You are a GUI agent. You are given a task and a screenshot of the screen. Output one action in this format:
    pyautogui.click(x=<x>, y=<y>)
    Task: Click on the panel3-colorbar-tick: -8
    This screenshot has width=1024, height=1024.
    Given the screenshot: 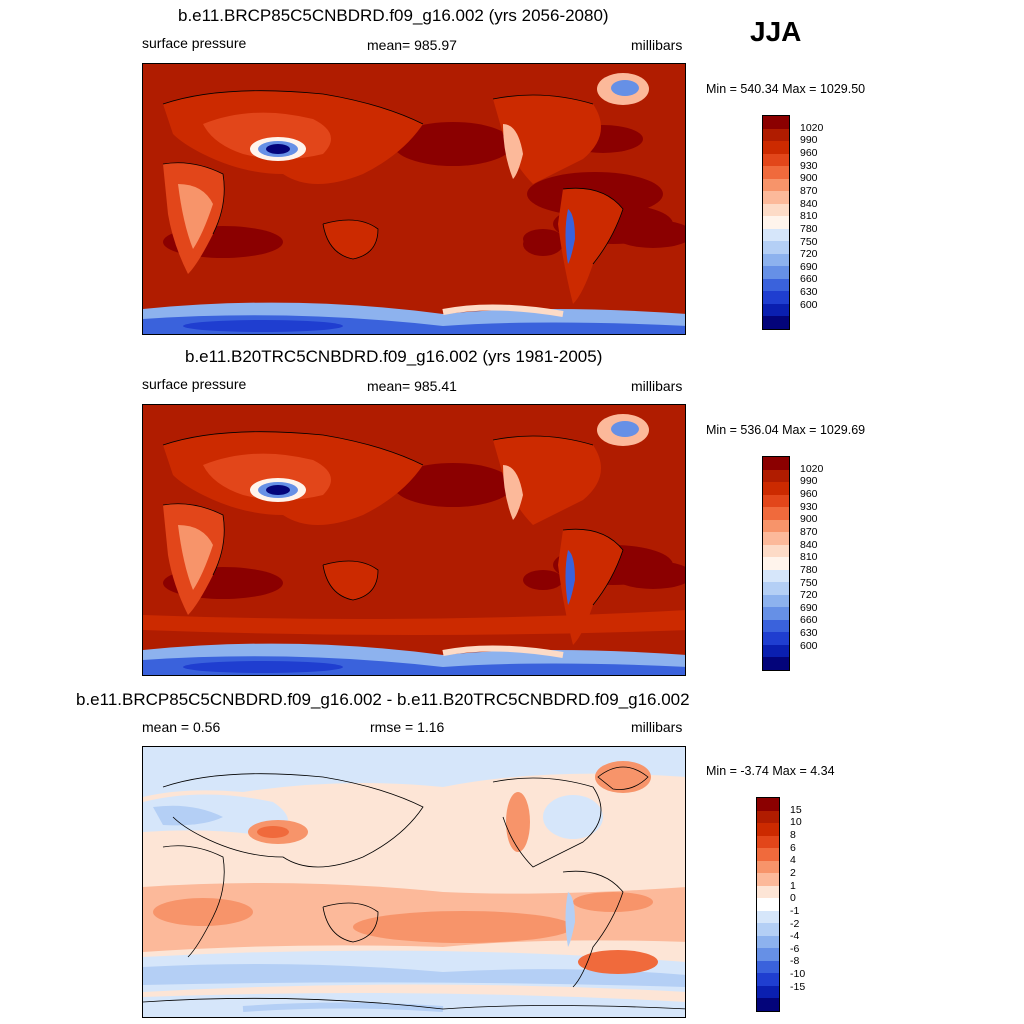 What is the action you would take?
    pyautogui.click(x=795, y=961)
    